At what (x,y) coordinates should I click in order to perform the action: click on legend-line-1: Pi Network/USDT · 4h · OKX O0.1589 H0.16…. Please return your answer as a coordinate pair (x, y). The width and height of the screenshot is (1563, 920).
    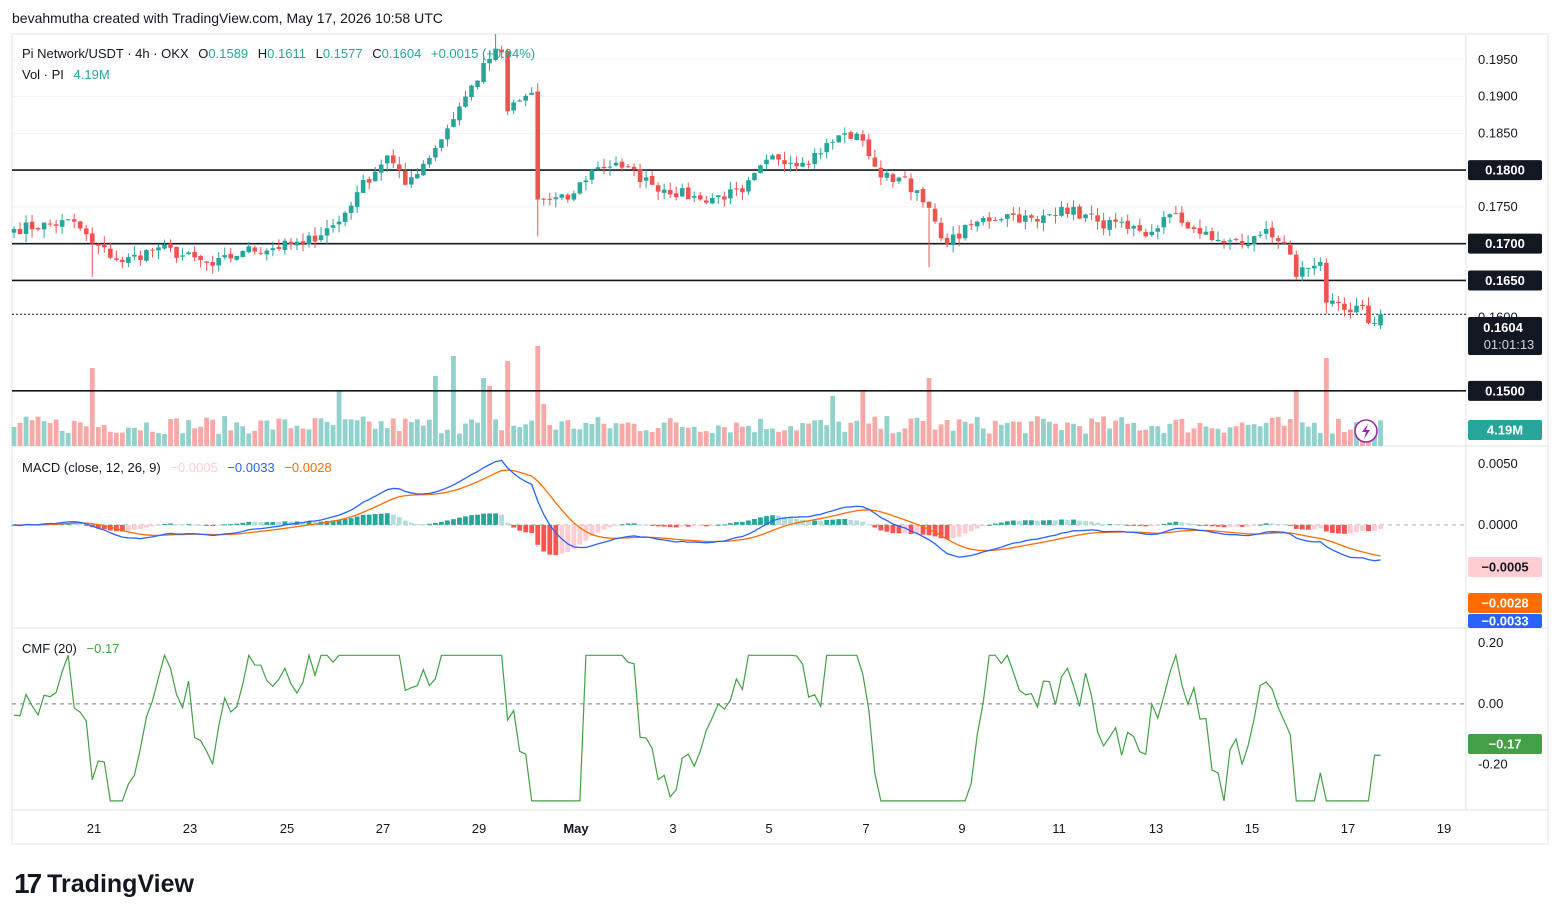
    Looking at the image, I should click on (278, 53).